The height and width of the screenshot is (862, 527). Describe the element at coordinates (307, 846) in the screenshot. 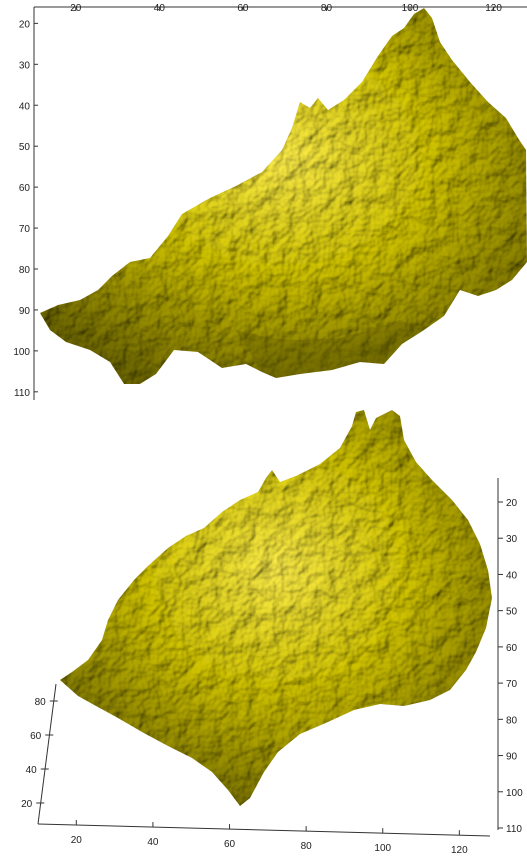

I see `bottom-x-tick-label: 80` at that location.